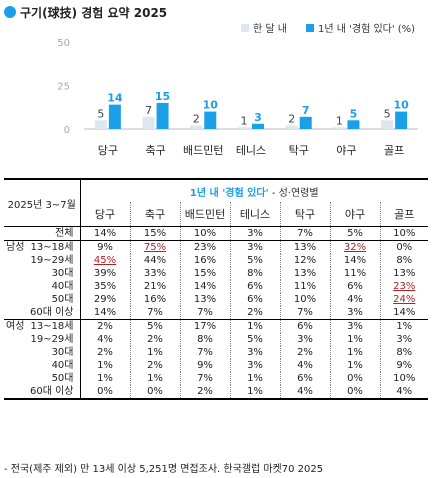 Image resolution: width=432 pixels, height=478 pixels. Describe the element at coordinates (10, 12) in the screenshot. I see `title-bullet-icon` at that location.